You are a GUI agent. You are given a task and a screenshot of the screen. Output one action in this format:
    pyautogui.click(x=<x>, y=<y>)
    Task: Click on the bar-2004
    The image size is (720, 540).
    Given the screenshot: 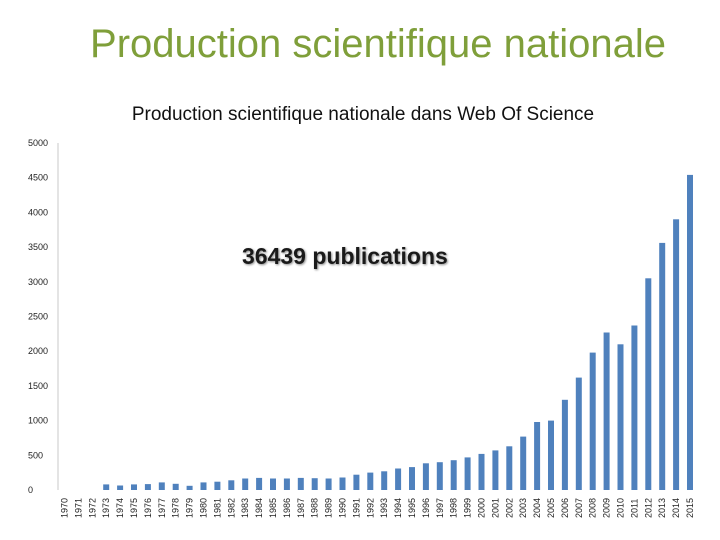 What is the action you would take?
    pyautogui.click(x=537, y=456)
    